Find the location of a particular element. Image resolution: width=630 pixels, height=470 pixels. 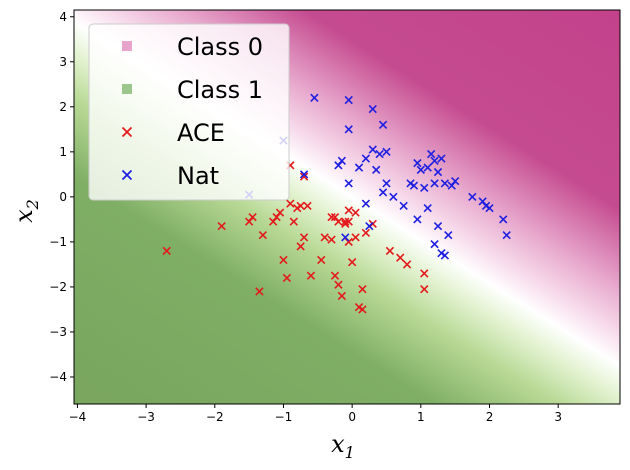

x-tick-label: 0 is located at coordinates (352, 417).